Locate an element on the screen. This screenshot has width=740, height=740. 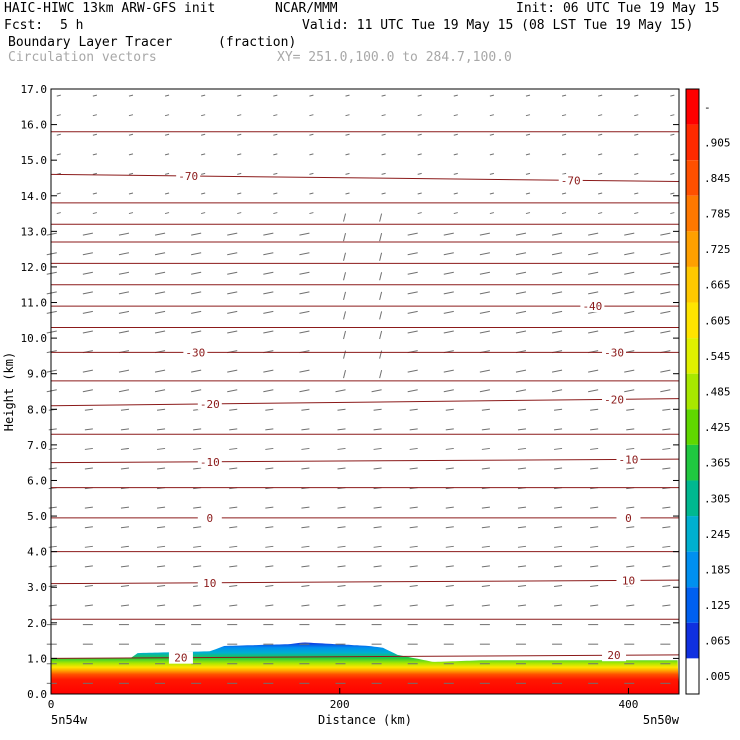
contour-label: -70 is located at coordinates (188, 176).